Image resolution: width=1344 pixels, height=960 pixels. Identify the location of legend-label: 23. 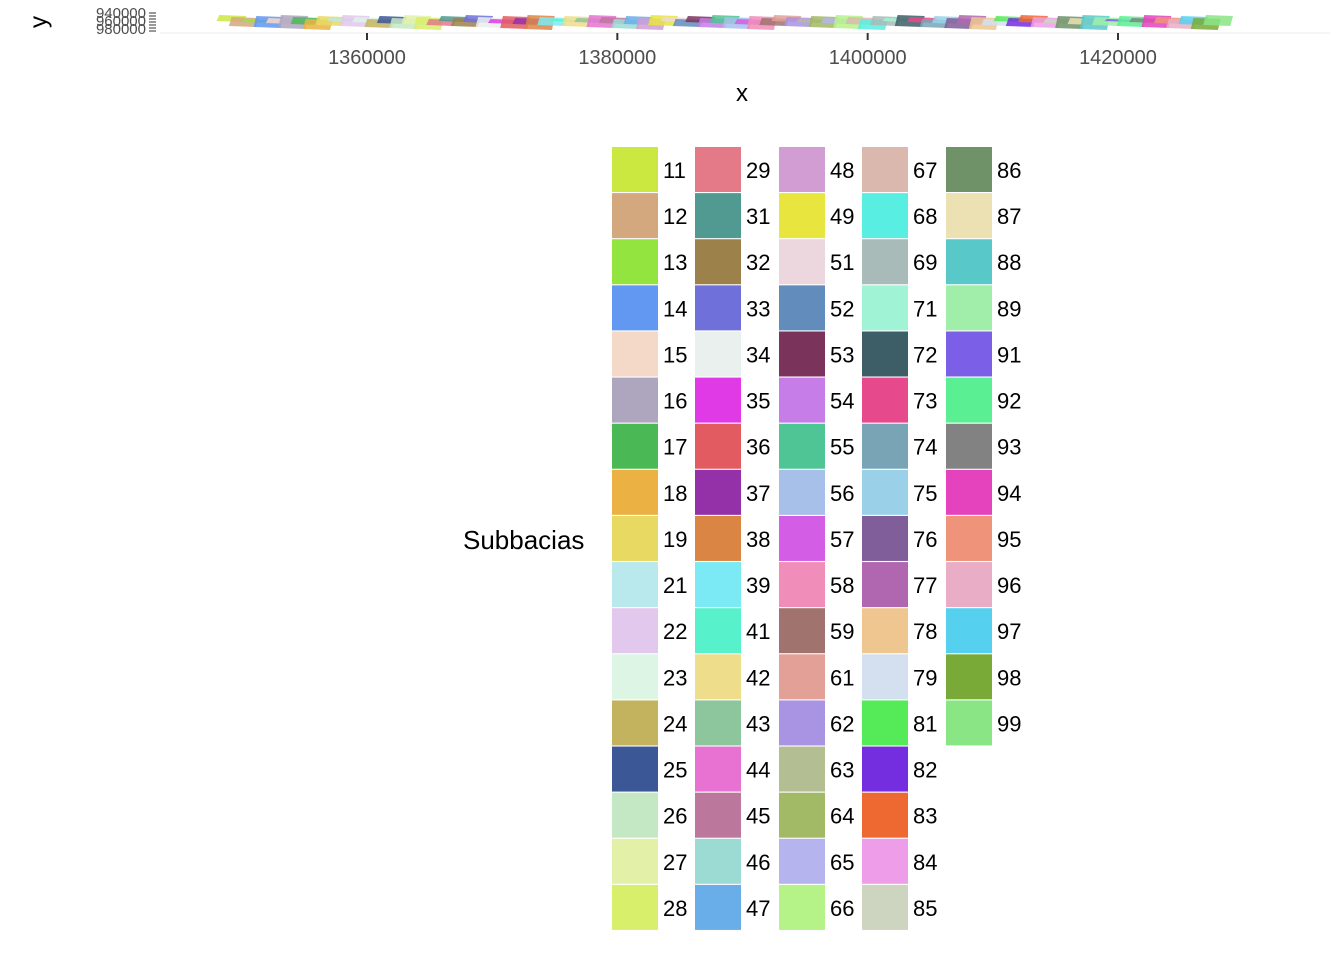
(675, 677).